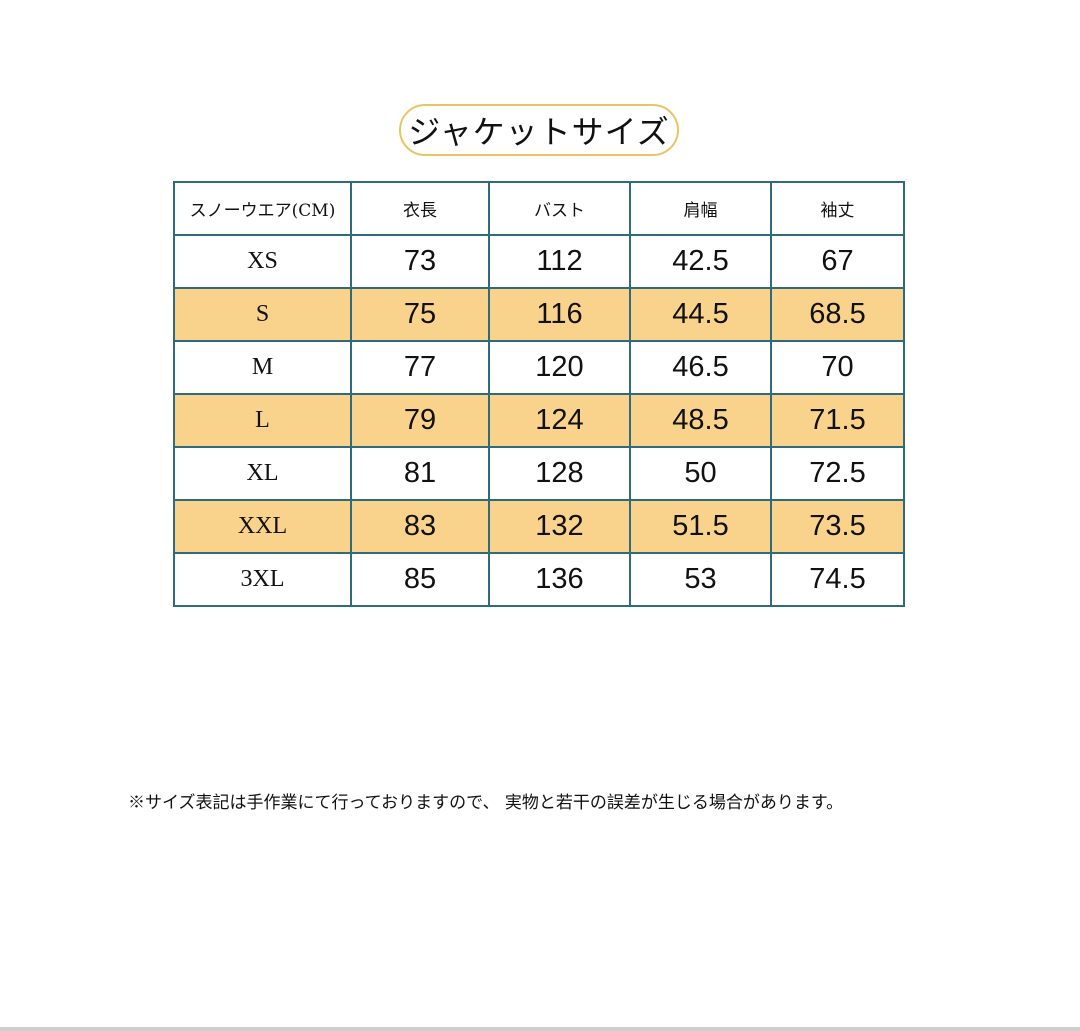  I want to click on table-row: XS 73 112 42.5 67, so click(539, 261).